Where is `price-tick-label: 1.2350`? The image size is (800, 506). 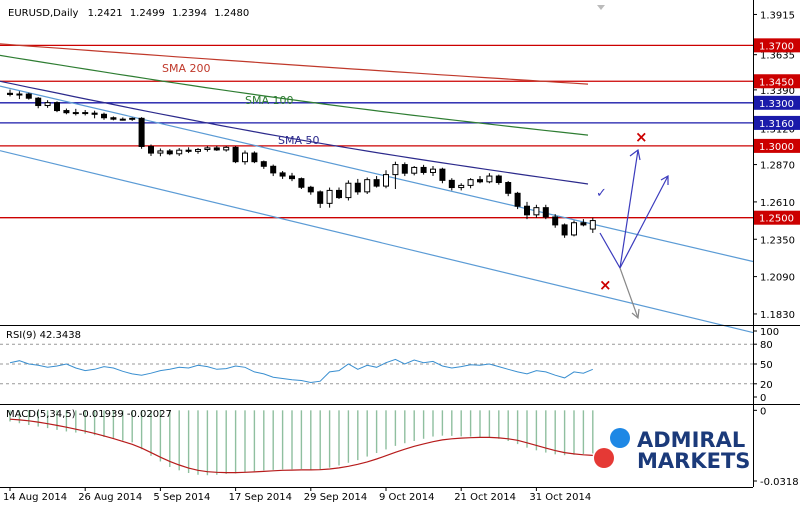 price-tick-label: 1.2350 is located at coordinates (777, 240).